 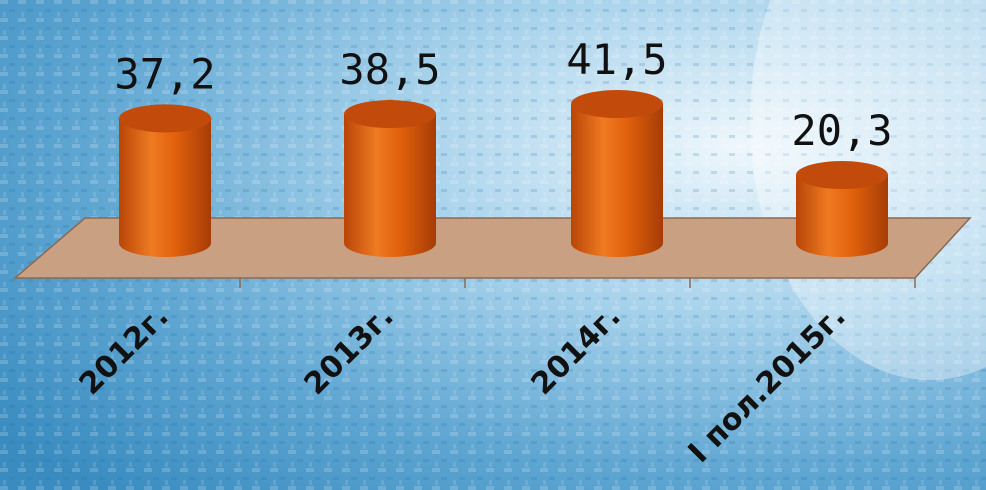 I want to click on value-label: 38,5, so click(x=389, y=69).